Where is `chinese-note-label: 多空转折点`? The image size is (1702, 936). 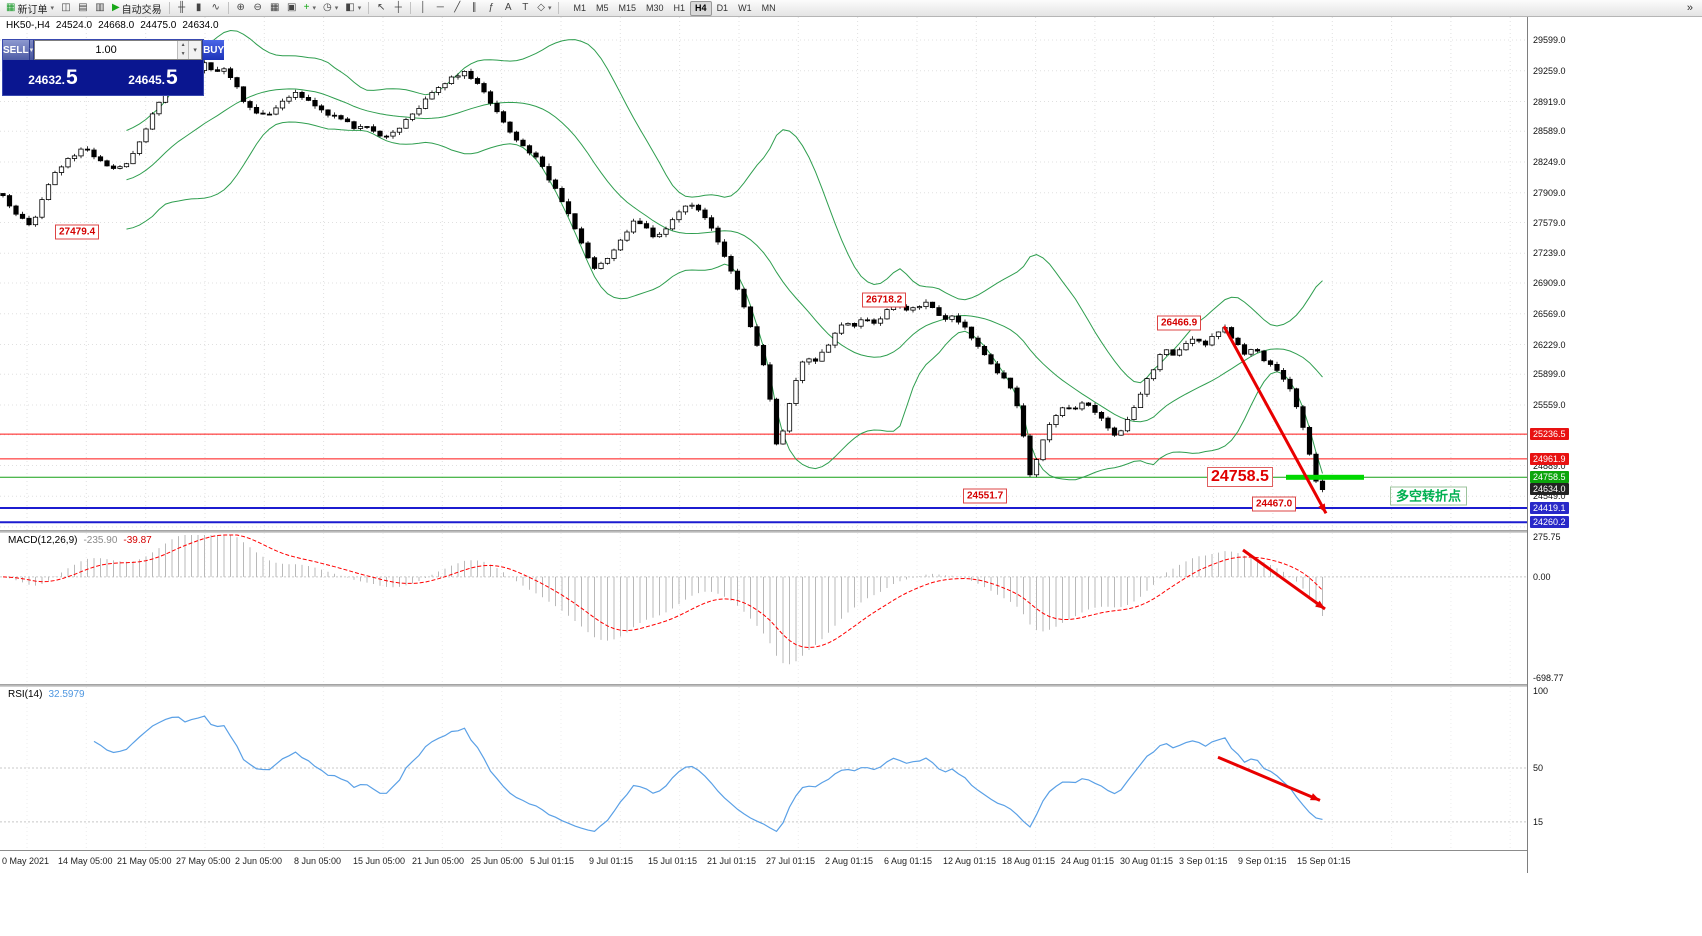
chinese-note-label: 多空转折点 is located at coordinates (1429, 496).